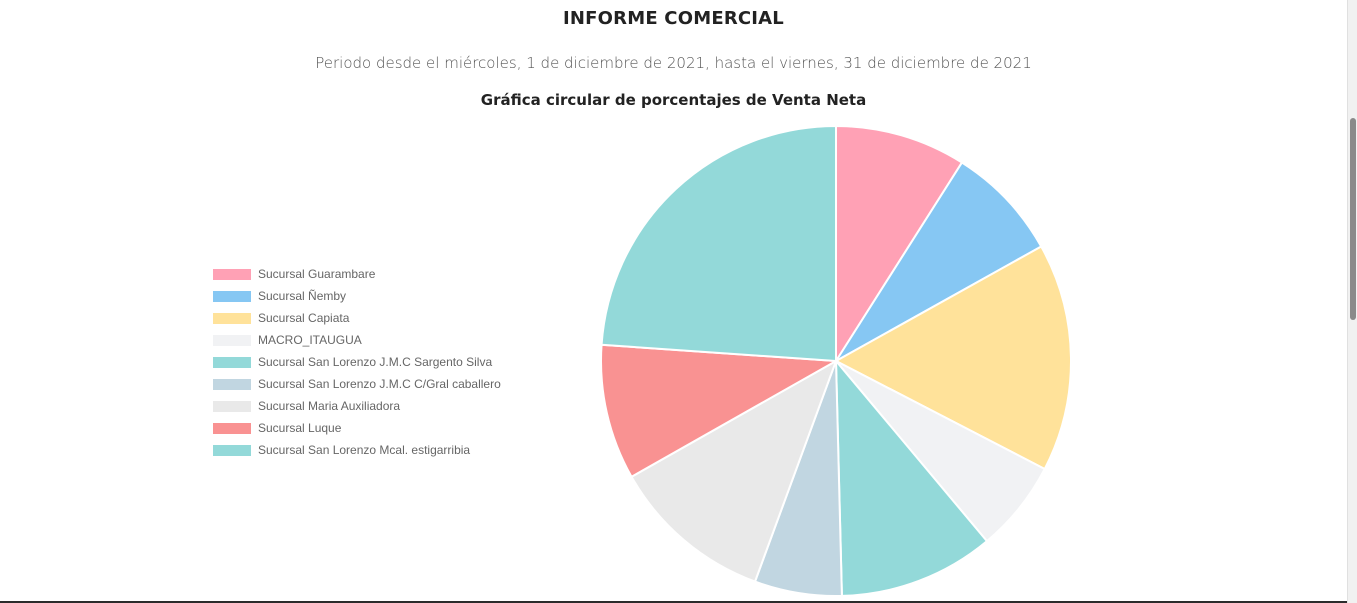 Image resolution: width=1357 pixels, height=603 pixels. I want to click on scrollbar-thumb, so click(1353, 219).